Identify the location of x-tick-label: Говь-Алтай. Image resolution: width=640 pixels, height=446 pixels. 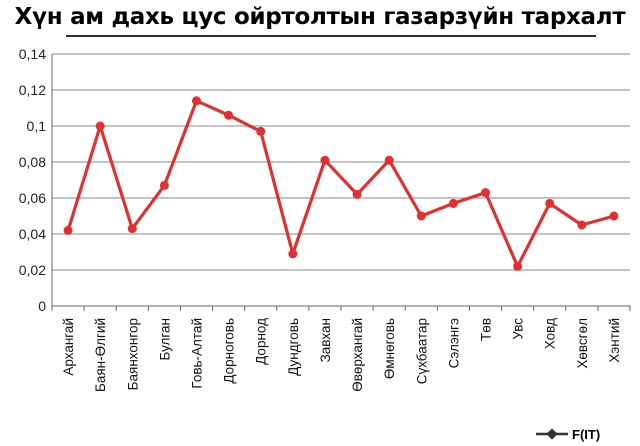
(197, 353).